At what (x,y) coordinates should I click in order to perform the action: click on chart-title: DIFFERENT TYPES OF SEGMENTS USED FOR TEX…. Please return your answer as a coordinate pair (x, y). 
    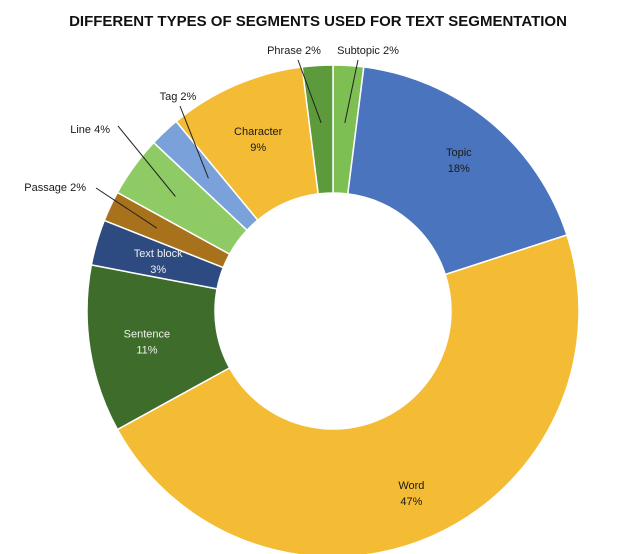
    Looking at the image, I should click on (318, 21).